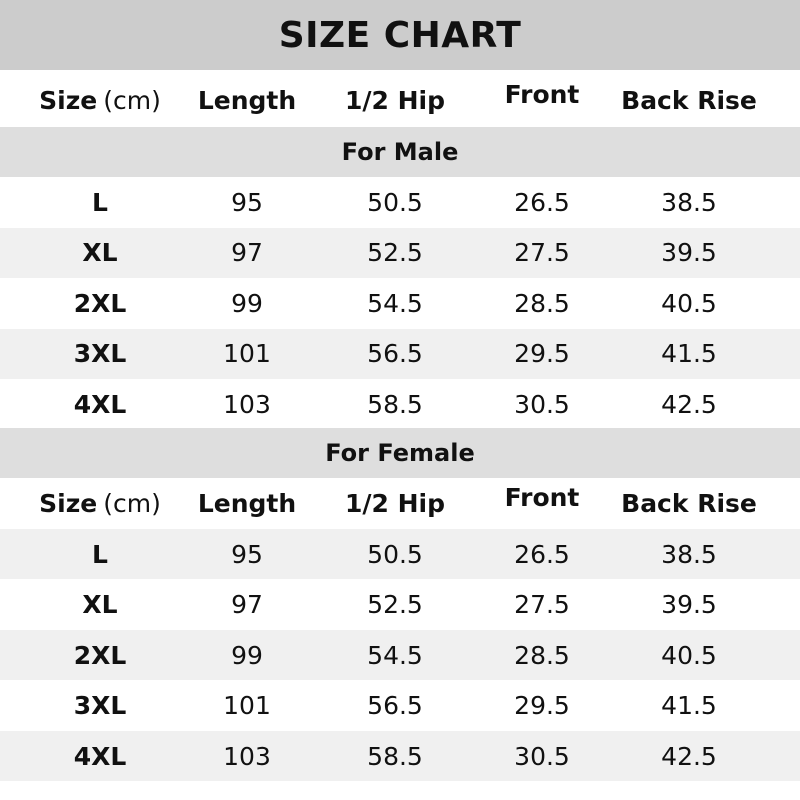  Describe the element at coordinates (400, 152) in the screenshot. I see `section-label: For Male` at that location.